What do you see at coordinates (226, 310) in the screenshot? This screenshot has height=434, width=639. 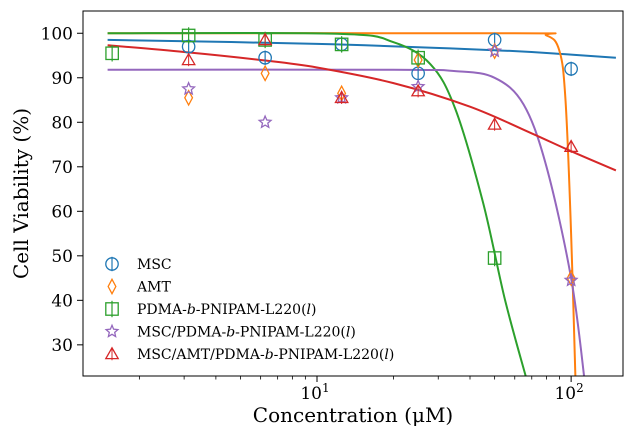 I see `legend-label: PDMA-b-PNIPAM-L220(l)` at bounding box center [226, 310].